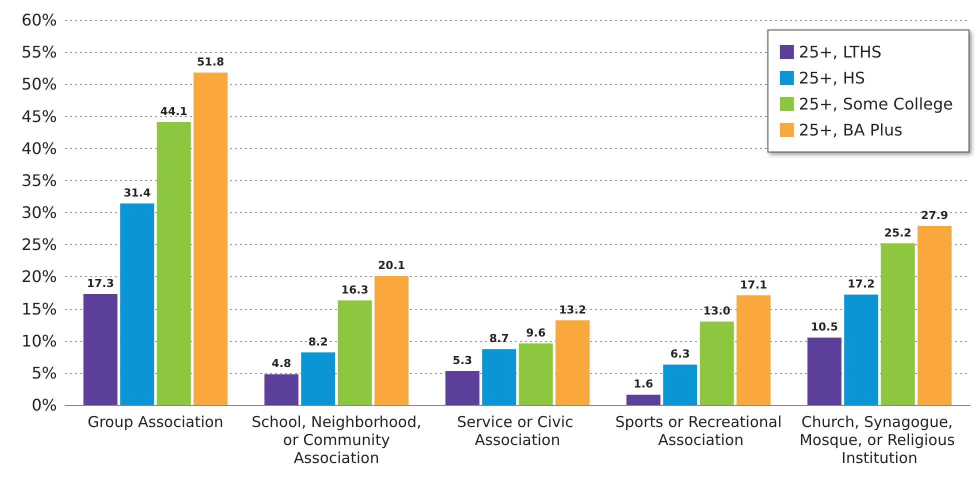 The image size is (975, 485). What do you see at coordinates (875, 104) in the screenshot?
I see `legend-label: 25+, Some College` at bounding box center [875, 104].